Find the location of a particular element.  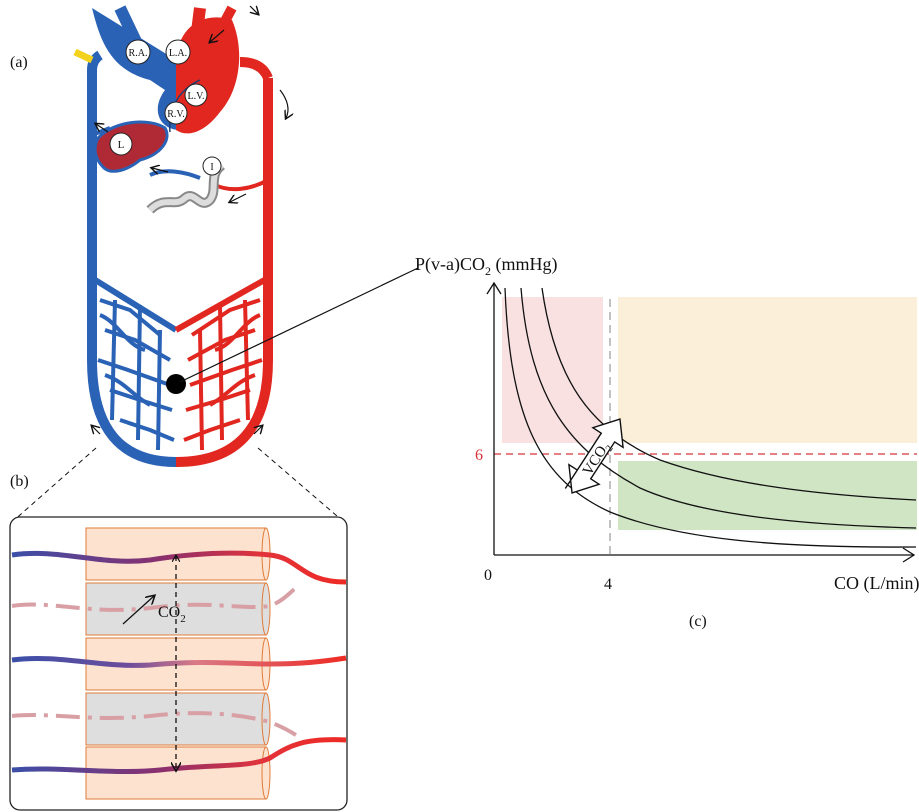

liver-label: L is located at coordinates (121, 145).